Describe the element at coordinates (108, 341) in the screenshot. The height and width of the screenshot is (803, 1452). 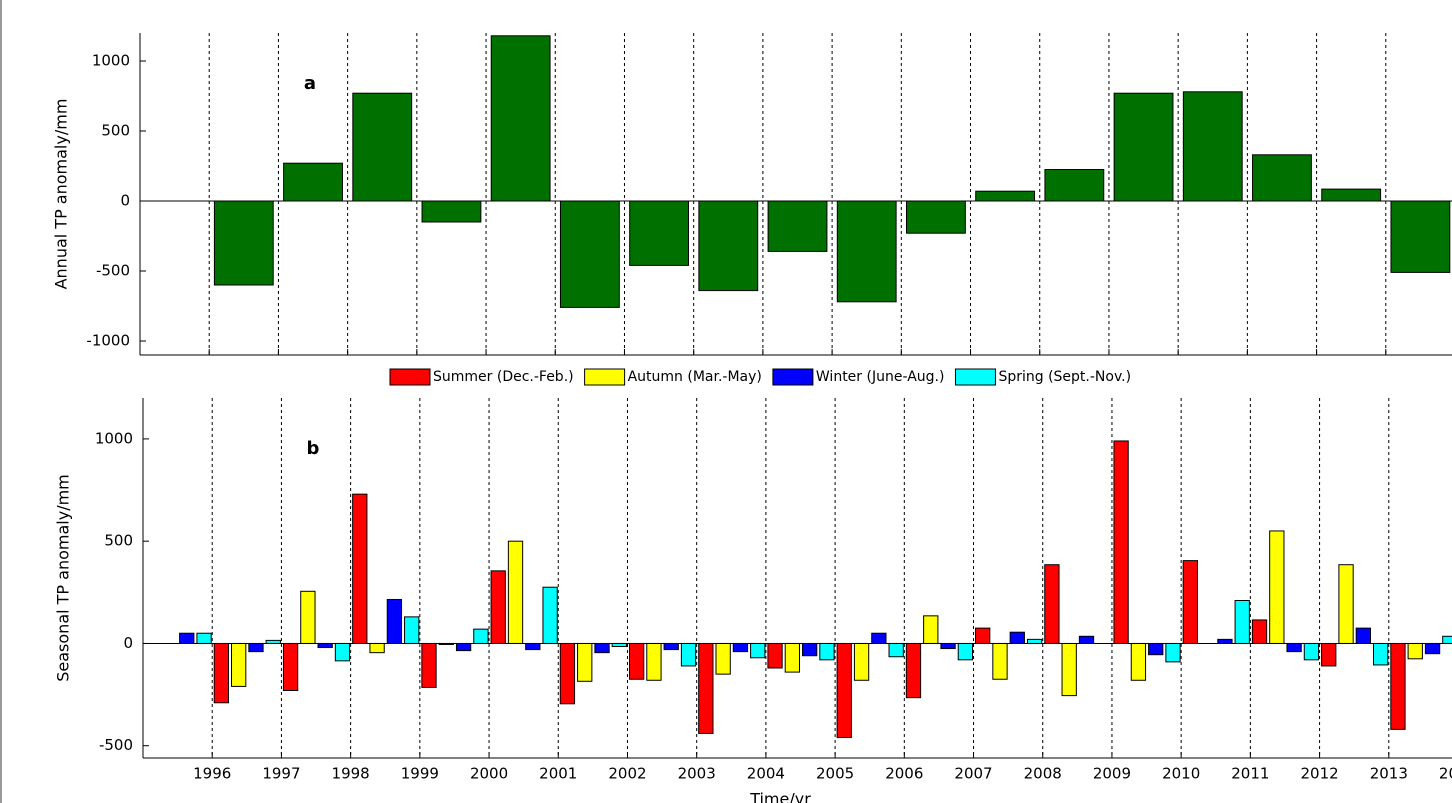
I see `y-tick-label: -1000` at that location.